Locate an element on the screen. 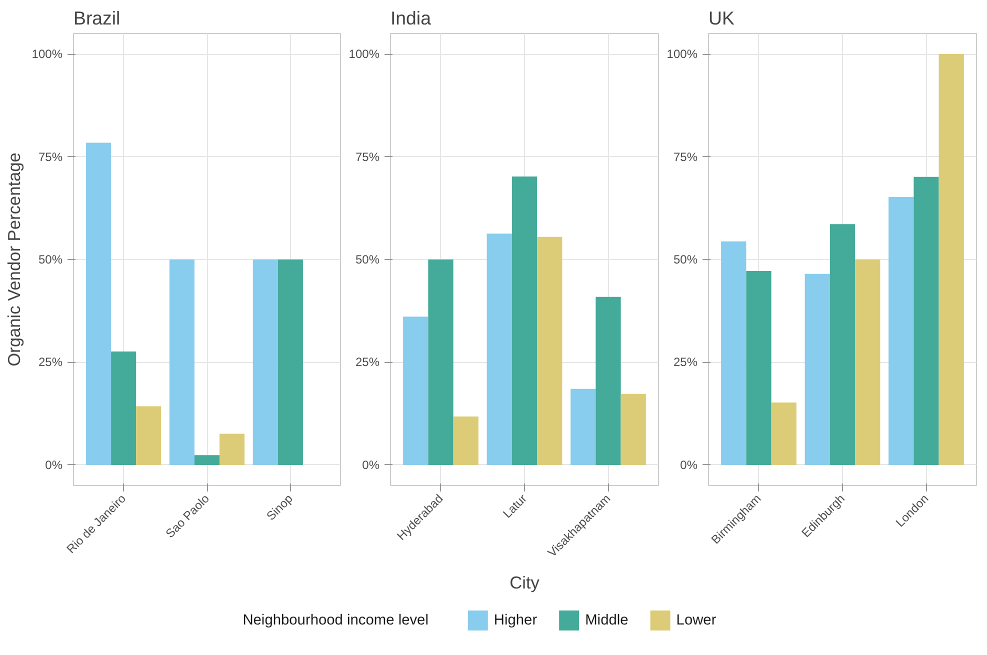  chart-title: India is located at coordinates (411, 18).